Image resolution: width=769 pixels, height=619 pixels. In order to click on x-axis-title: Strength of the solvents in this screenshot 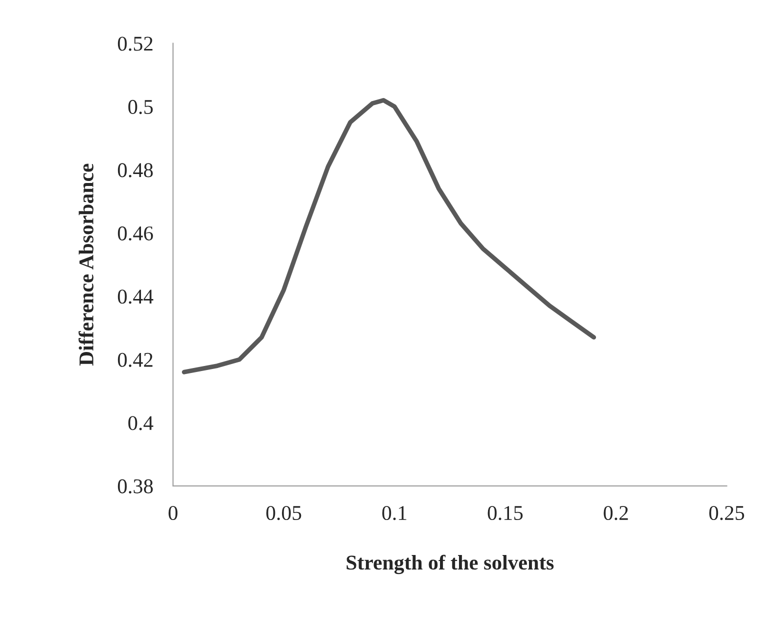, I will do `click(450, 564)`.